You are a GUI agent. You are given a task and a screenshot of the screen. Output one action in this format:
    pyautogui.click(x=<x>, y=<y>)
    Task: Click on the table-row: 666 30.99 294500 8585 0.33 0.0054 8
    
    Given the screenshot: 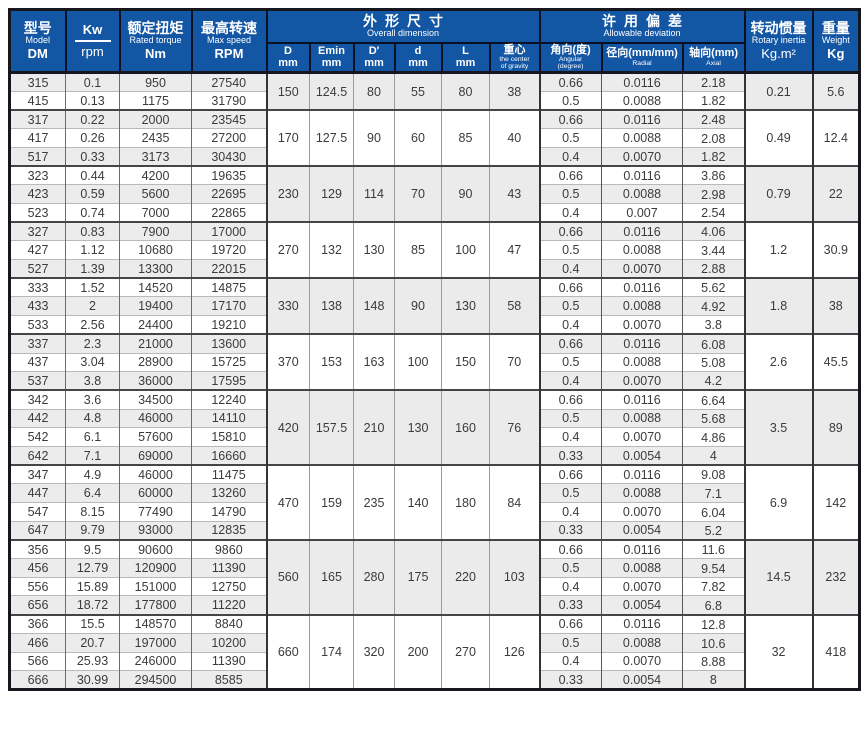 What is the action you would take?
    pyautogui.click(x=434, y=680)
    